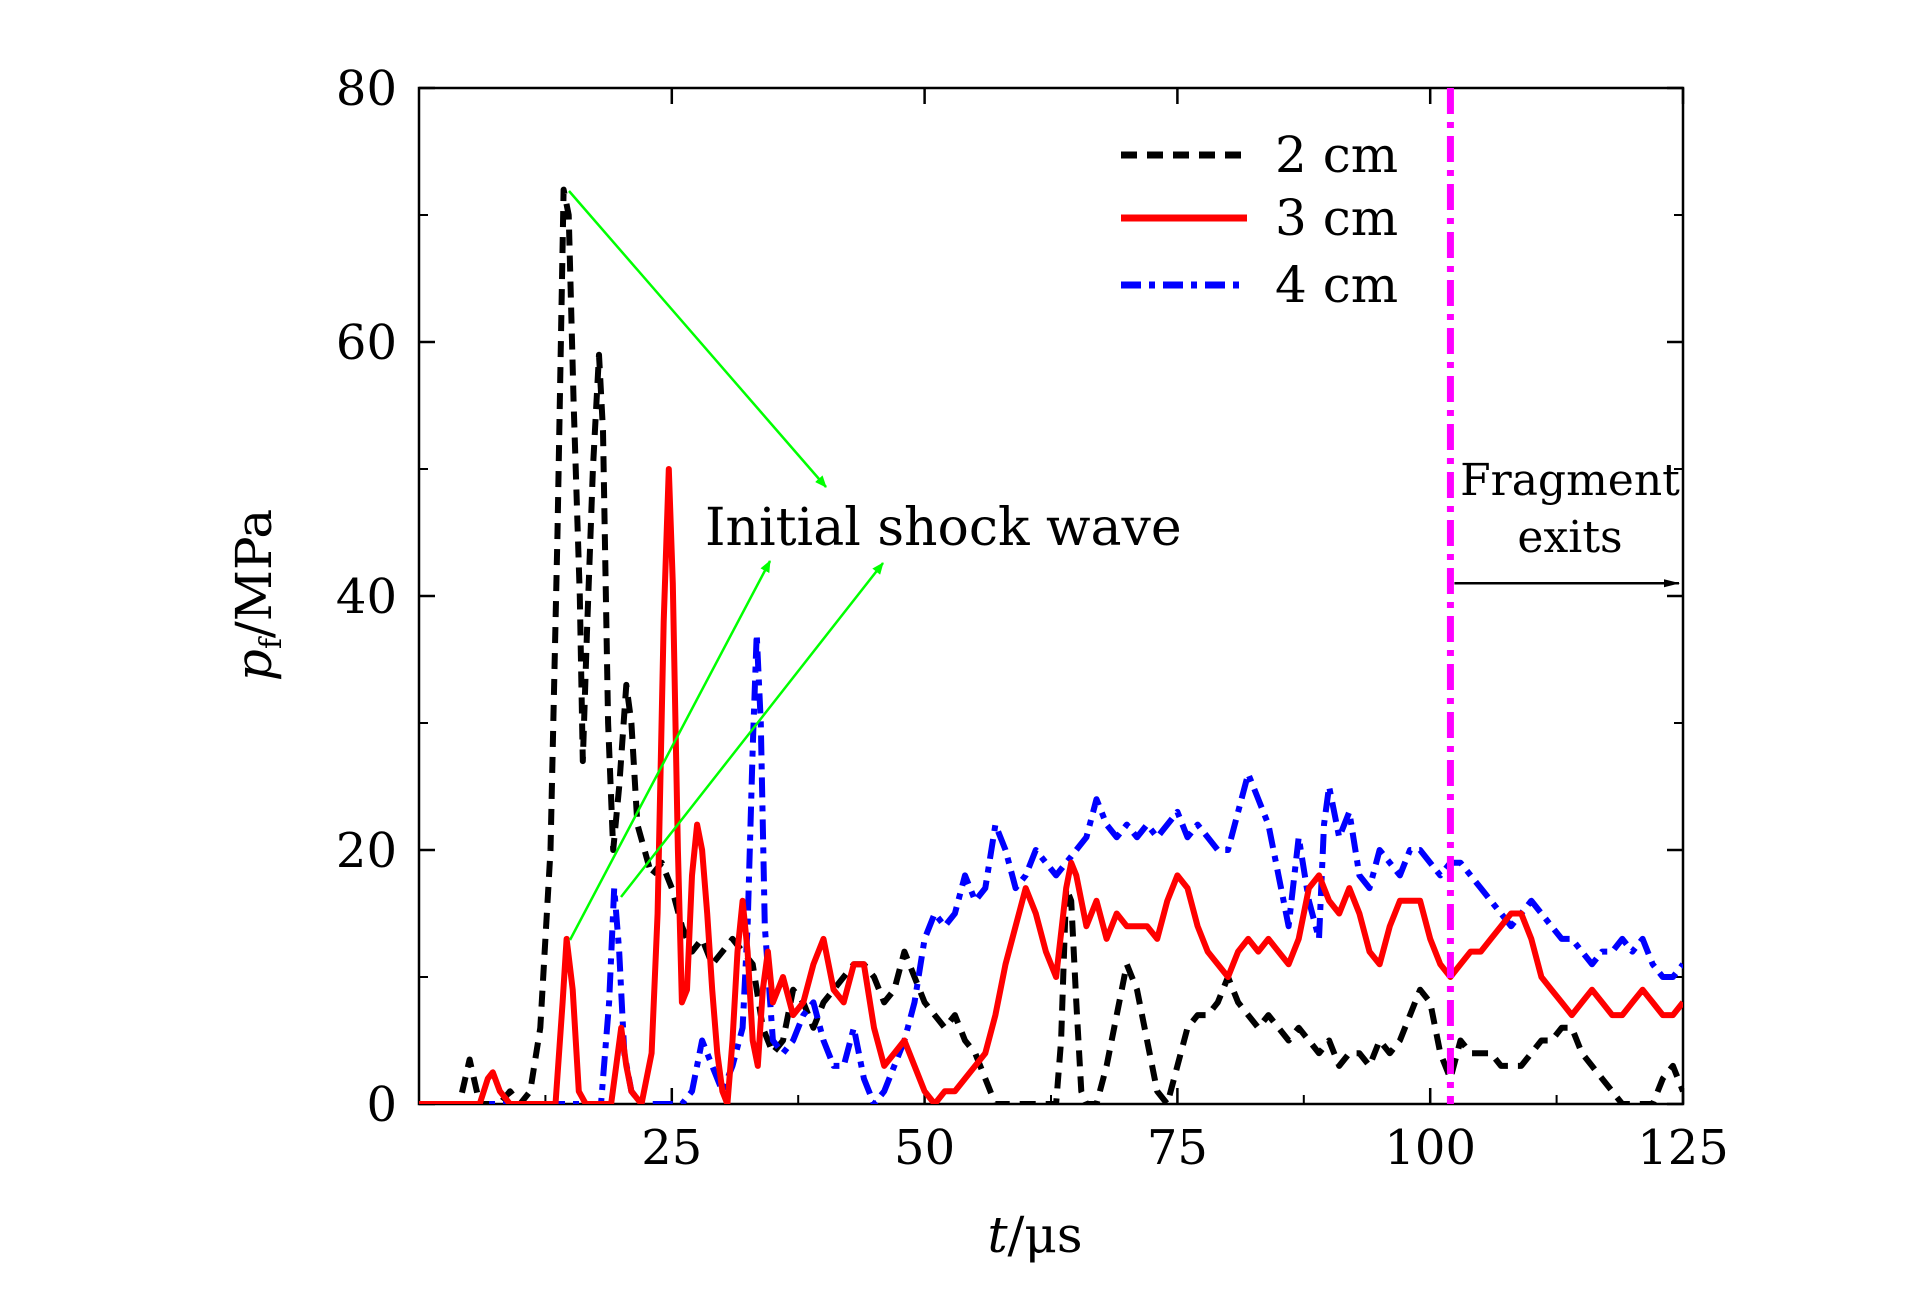 The height and width of the screenshot is (1299, 1923). What do you see at coordinates (1336, 218) in the screenshot?
I see `legend-label-3cm: 3 cm` at bounding box center [1336, 218].